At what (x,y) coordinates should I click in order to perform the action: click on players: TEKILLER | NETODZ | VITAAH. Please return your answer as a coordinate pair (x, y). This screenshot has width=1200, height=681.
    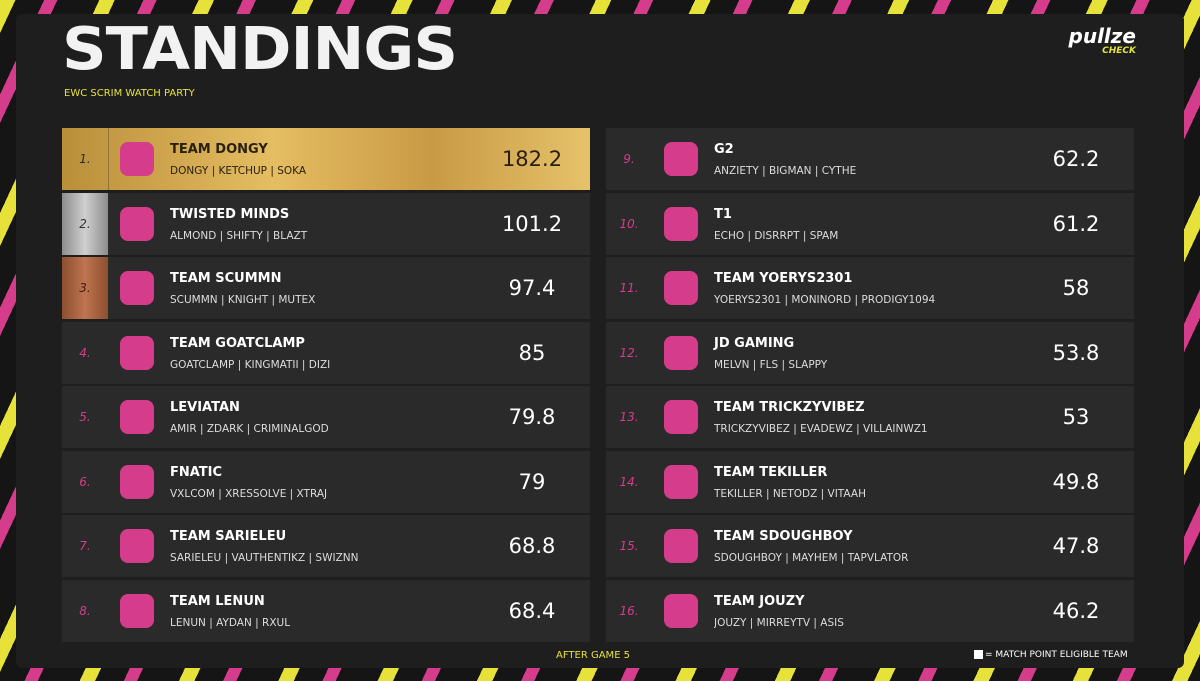
    Looking at the image, I should click on (790, 493).